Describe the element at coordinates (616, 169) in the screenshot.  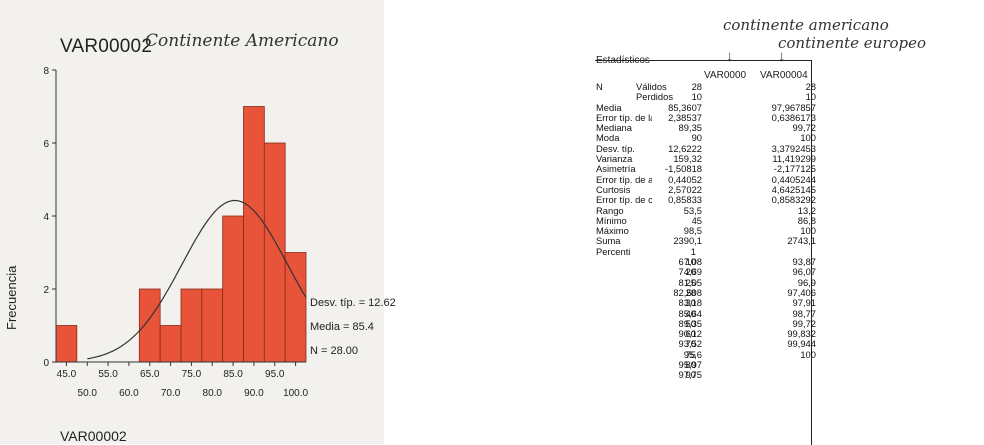
I see `row-label: Asimetría` at that location.